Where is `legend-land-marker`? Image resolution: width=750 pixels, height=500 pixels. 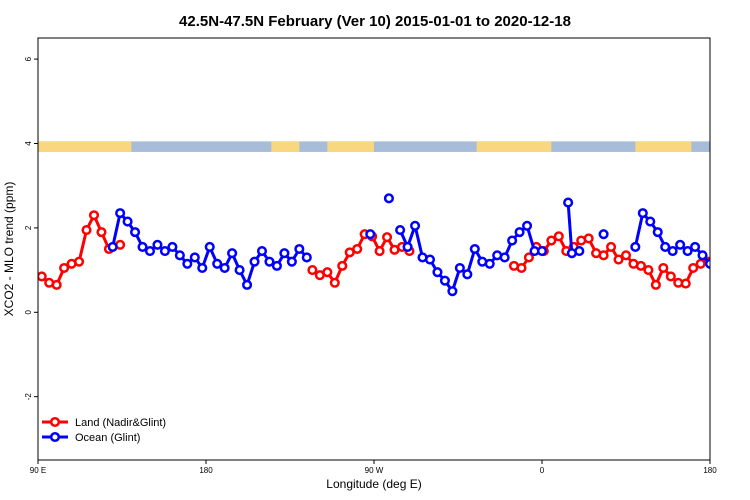 legend-land-marker is located at coordinates (55, 422).